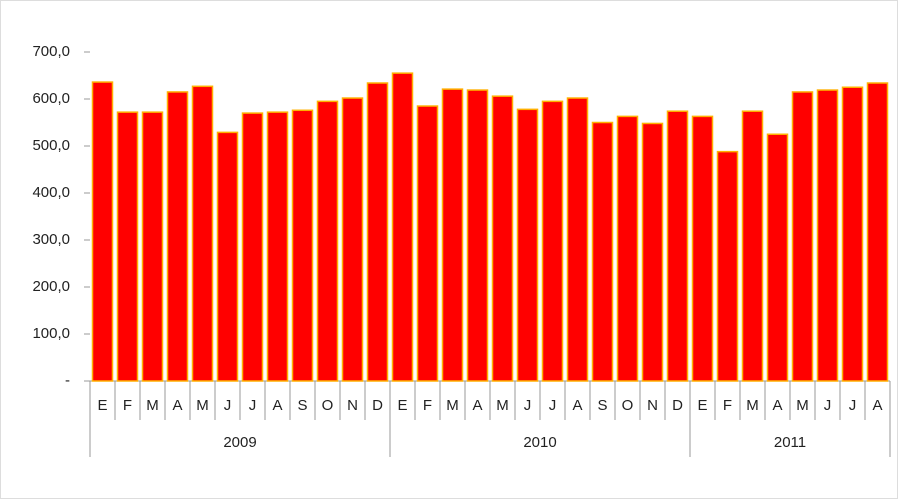 The image size is (898, 499). Describe the element at coordinates (51, 51) in the screenshot. I see `y-tick-label: 700,0` at that location.